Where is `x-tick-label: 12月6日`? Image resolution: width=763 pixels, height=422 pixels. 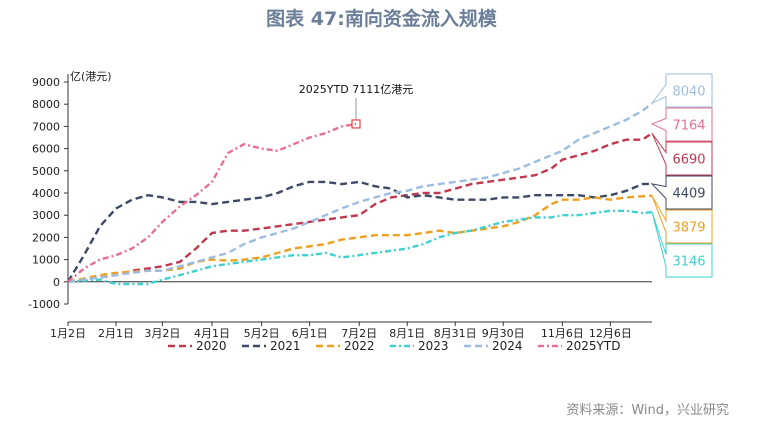
x-tick-label: 12月6日 is located at coordinates (610, 333).